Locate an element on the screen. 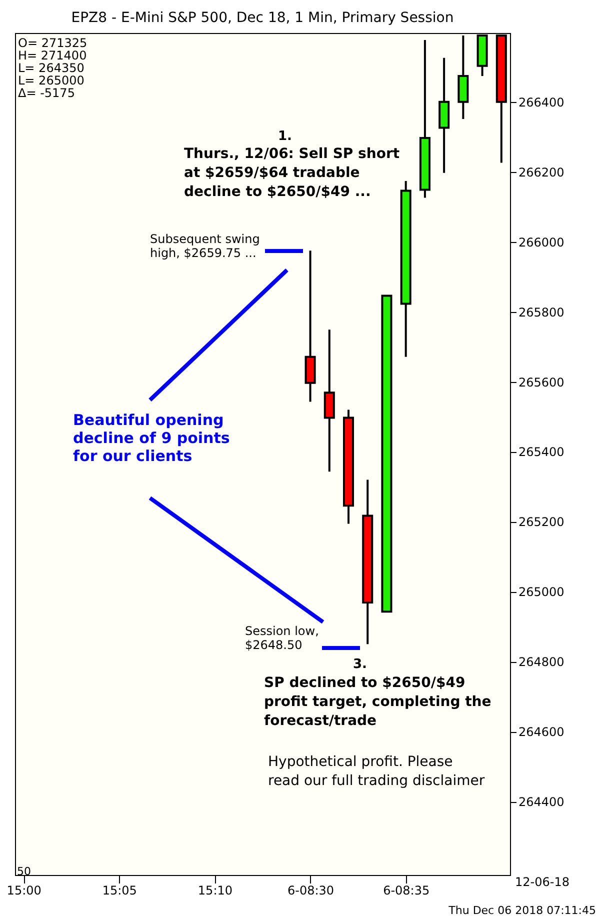 This screenshot has height=920, width=598. chart-title: EPZ8 - E-Mini S&P 500, Dec 18, 1 Min, Primary Session is located at coordinates (262, 18).